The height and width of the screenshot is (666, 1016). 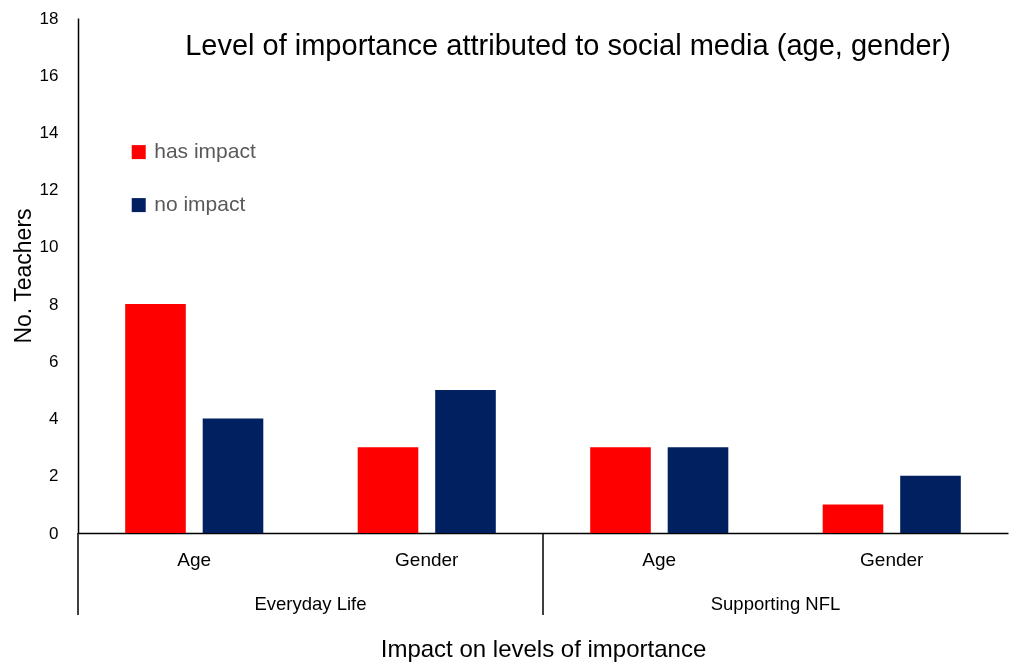 I want to click on y-tick-label: 4, so click(x=54, y=419).